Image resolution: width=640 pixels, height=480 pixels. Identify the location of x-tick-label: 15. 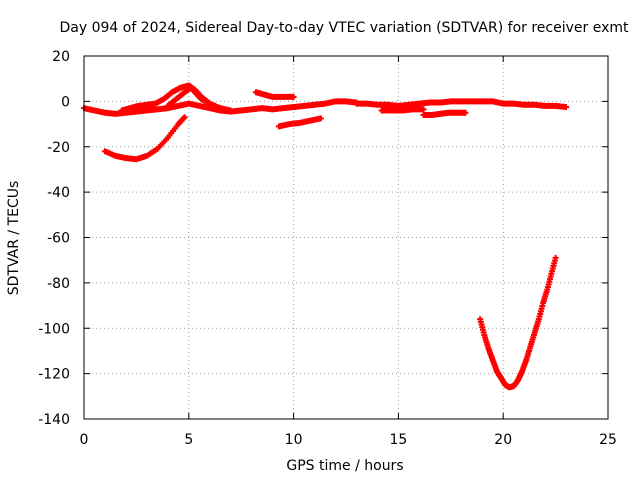
(398, 440).